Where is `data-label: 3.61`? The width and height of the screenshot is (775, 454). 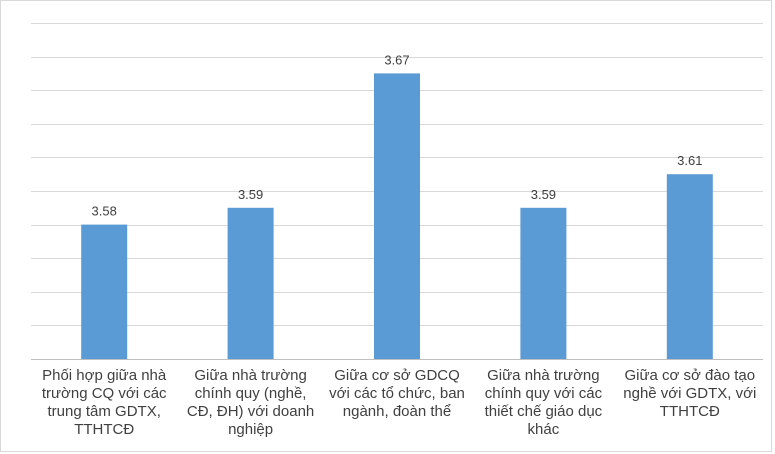
data-label: 3.61 is located at coordinates (689, 160).